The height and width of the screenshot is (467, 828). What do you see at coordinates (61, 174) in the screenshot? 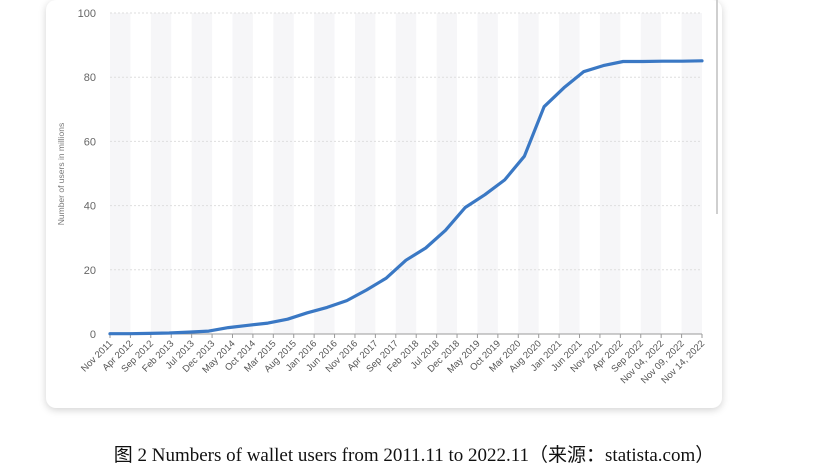
I see `y-axis-label: Number of users in millions` at bounding box center [61, 174].